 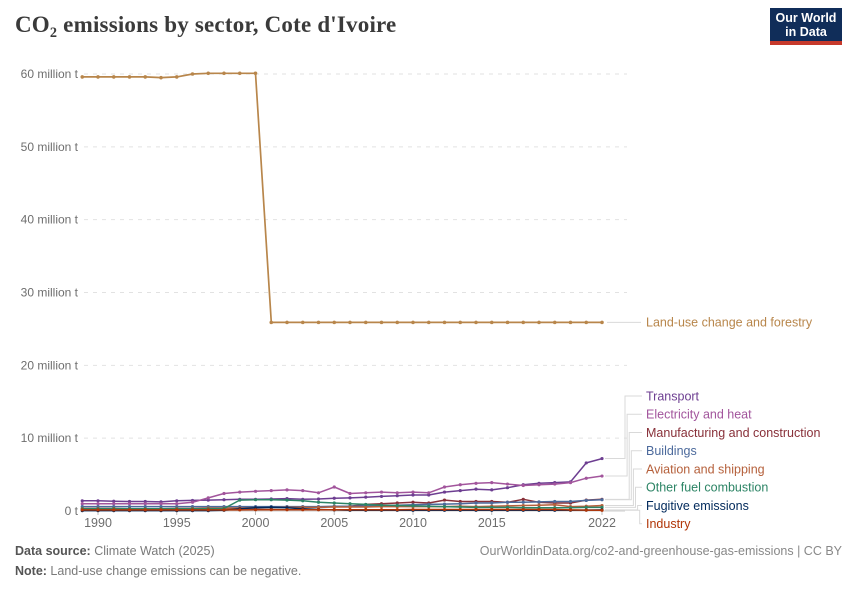 What do you see at coordinates (697, 506) in the screenshot?
I see `legend-label-fugitive-emissions: Fugitive emissions` at bounding box center [697, 506].